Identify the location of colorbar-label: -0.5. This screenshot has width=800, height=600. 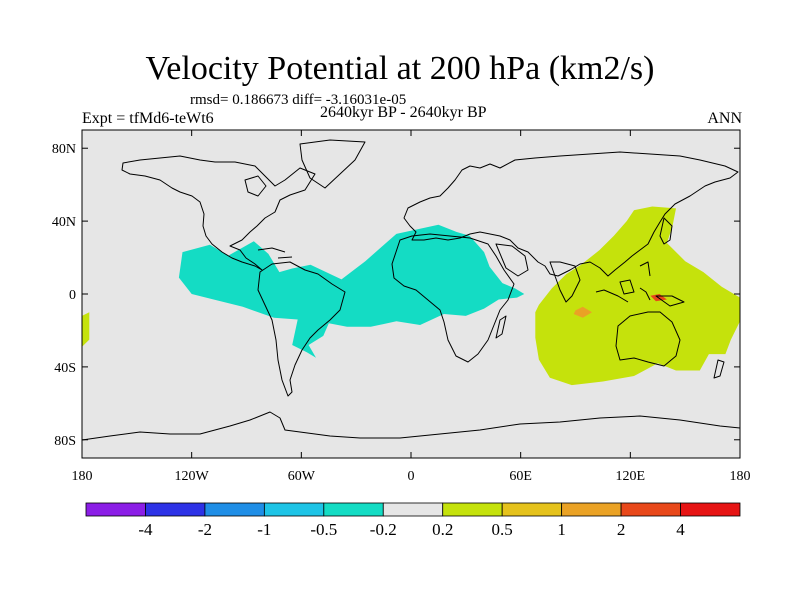
(323, 529).